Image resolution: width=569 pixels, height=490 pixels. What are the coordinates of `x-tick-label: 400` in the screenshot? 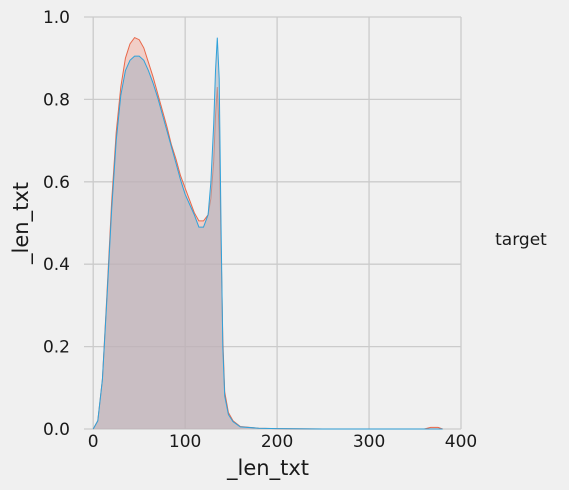 It's located at (461, 442).